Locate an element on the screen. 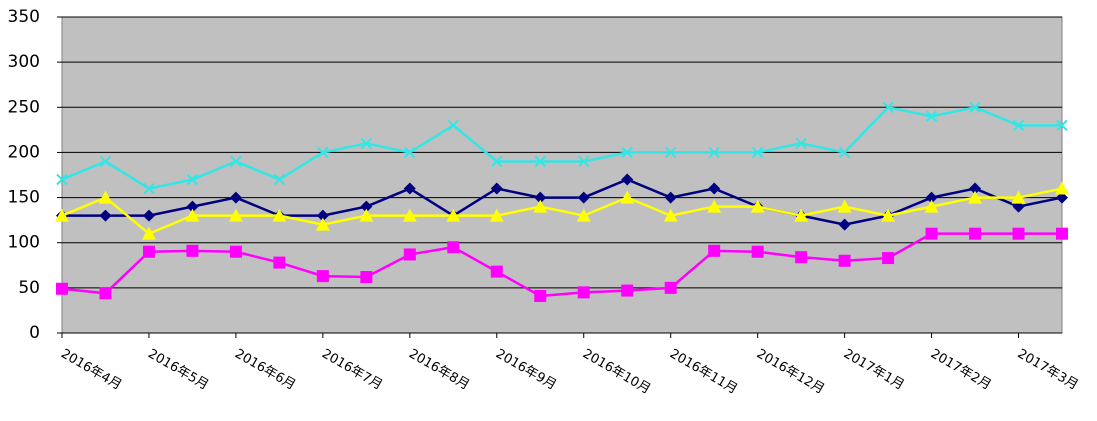  x-tick-label: 2016年5月 is located at coordinates (178, 370).